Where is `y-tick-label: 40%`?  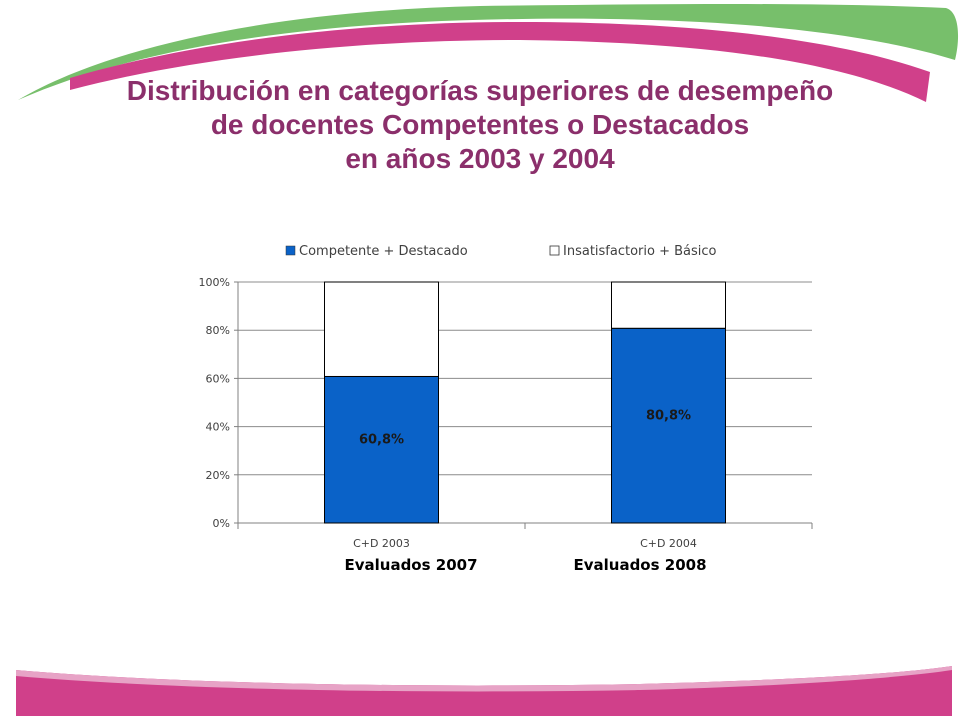
y-tick-label: 40% is located at coordinates (218, 427).